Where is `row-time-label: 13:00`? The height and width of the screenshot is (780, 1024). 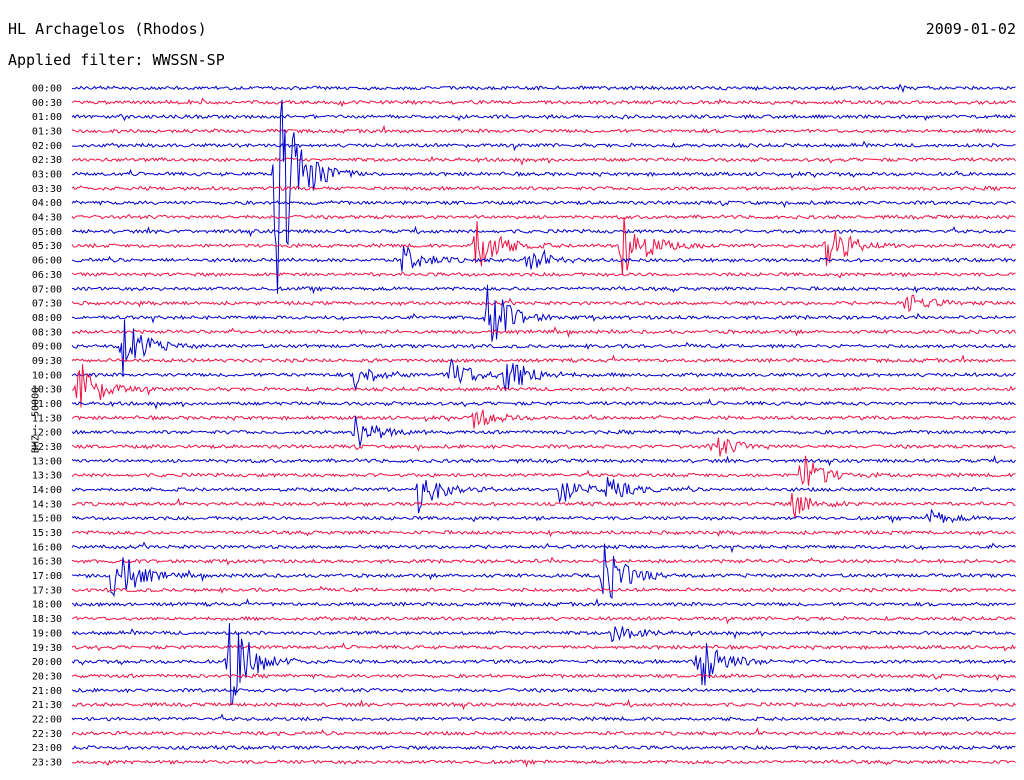 row-time-label: 13:00 is located at coordinates (47, 461).